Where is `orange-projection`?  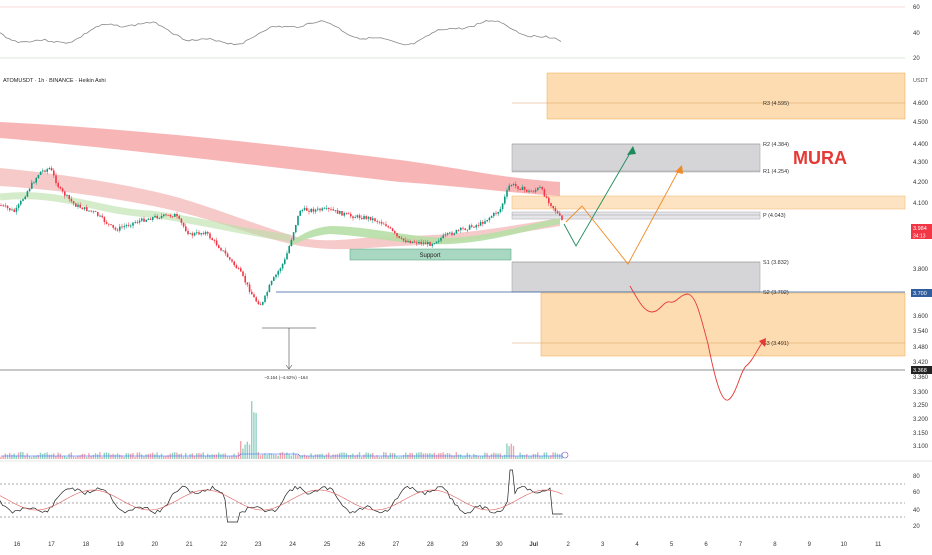 orange-projection is located at coordinates (623, 216).